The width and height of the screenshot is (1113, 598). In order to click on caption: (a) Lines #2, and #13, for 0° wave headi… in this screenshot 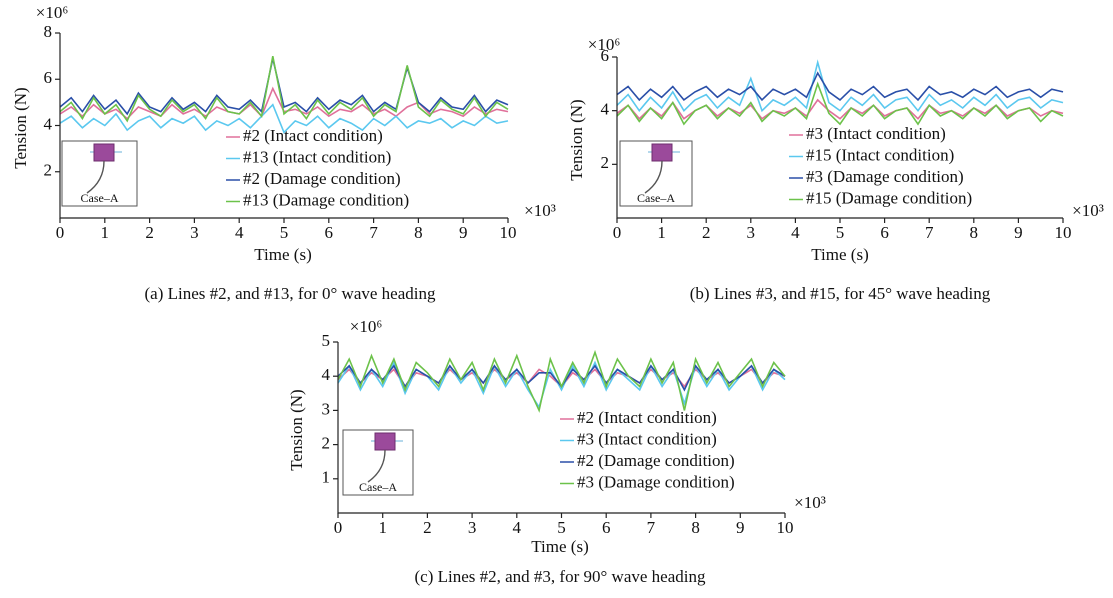, I will do `click(290, 293)`.